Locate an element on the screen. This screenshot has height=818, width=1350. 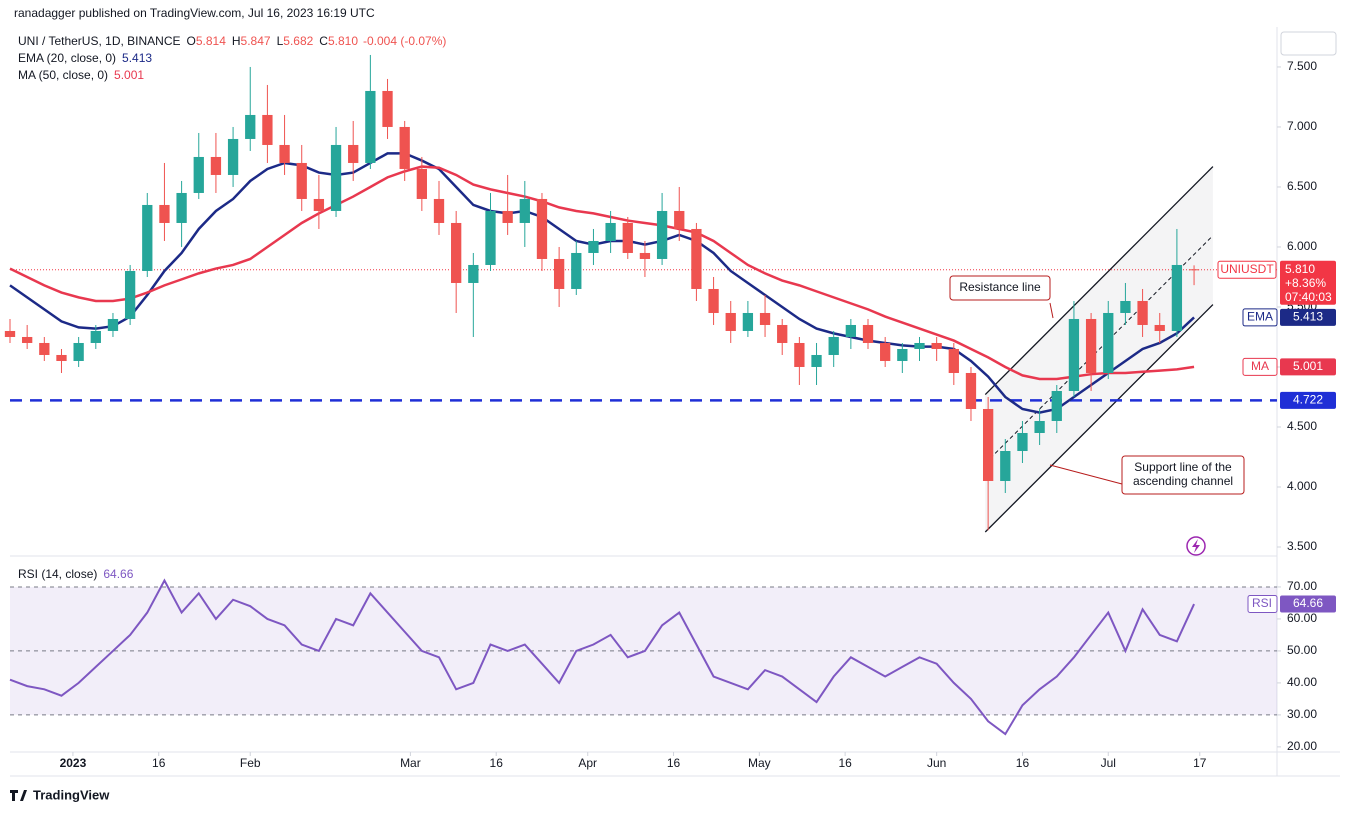
y-tick-label: 4.000 is located at coordinates (1302, 486).